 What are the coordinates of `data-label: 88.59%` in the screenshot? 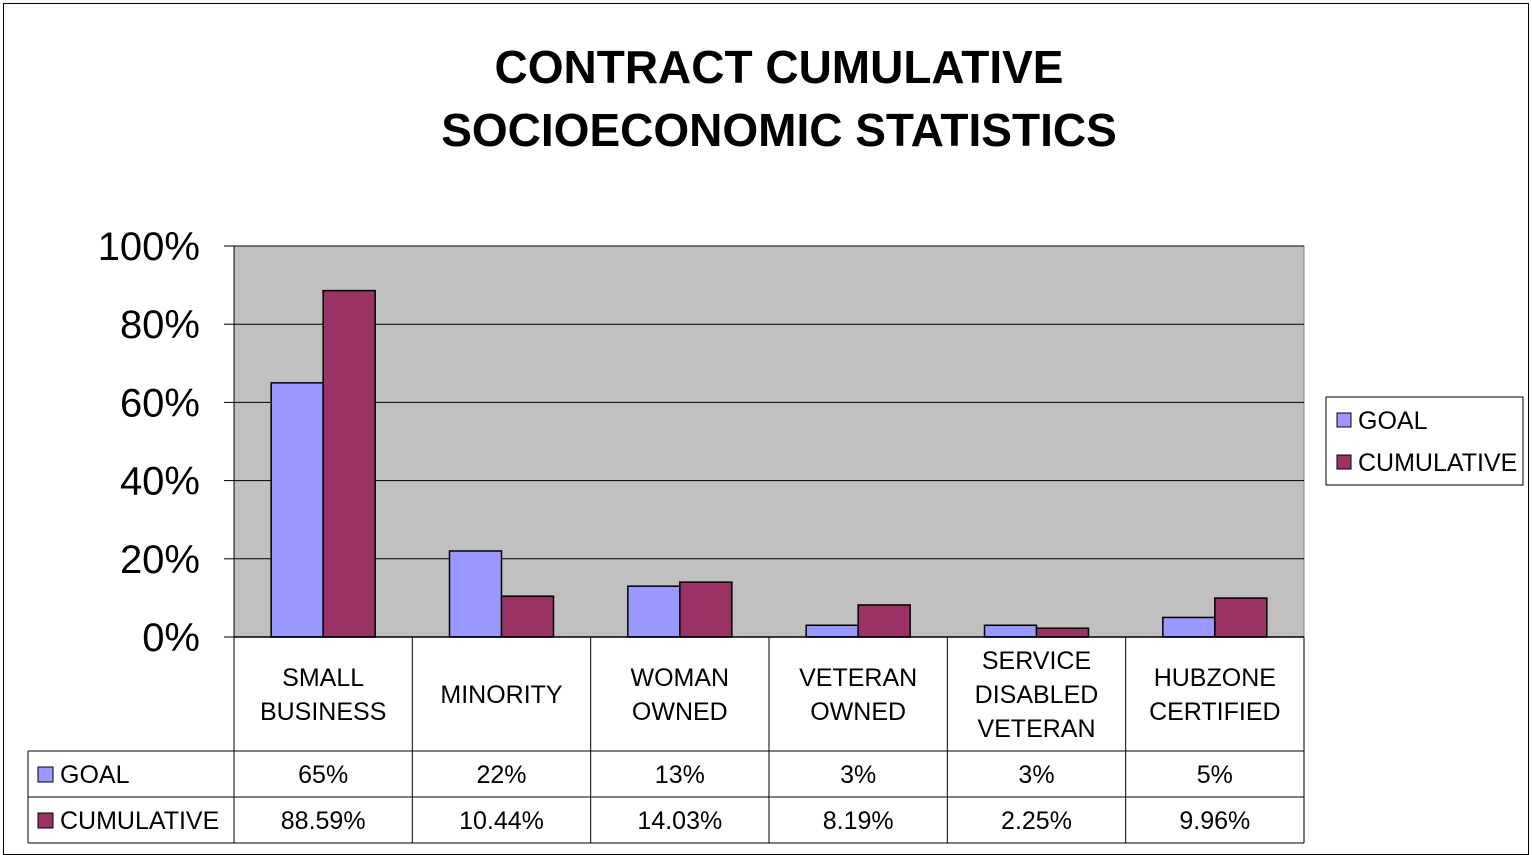 It's located at (323, 821).